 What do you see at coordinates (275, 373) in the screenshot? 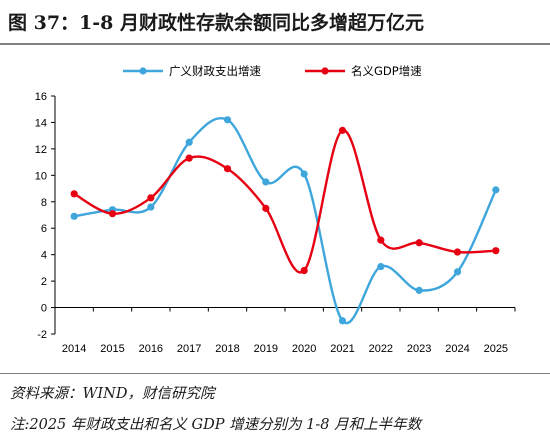
I see `footer-divider` at bounding box center [275, 373].